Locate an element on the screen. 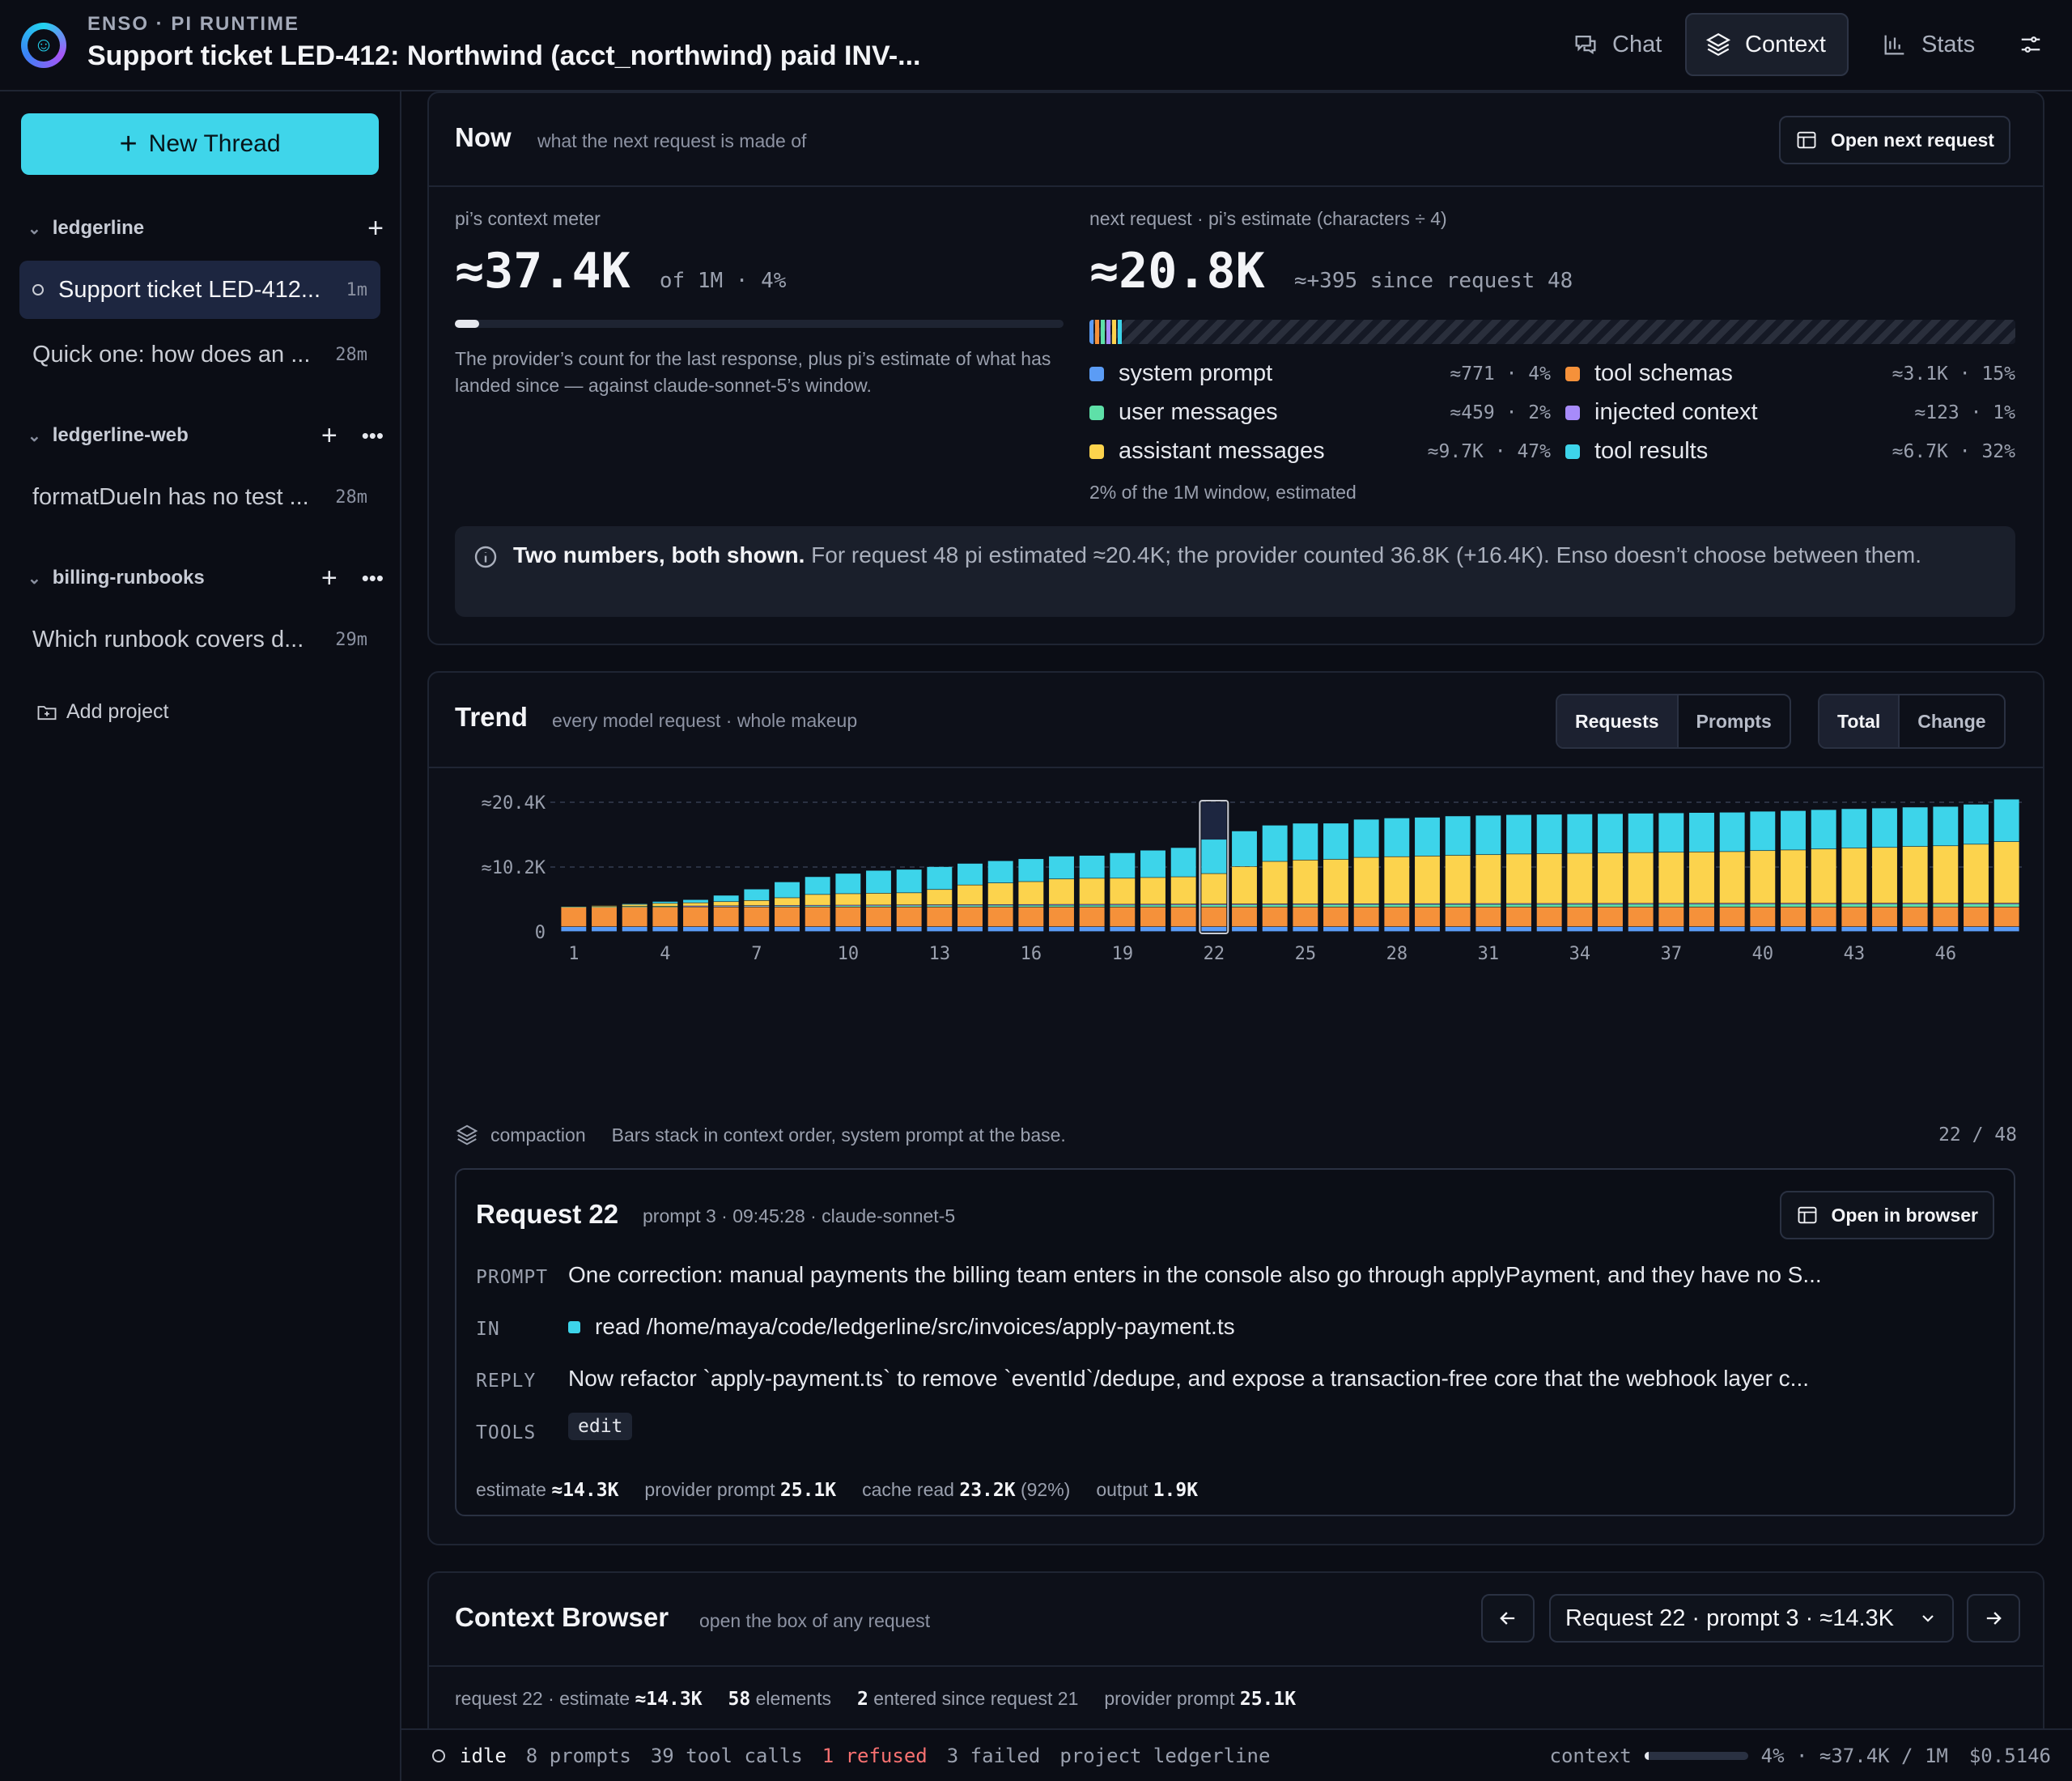 The height and width of the screenshot is (1781, 2072). x-tick-label: 13 is located at coordinates (940, 954).